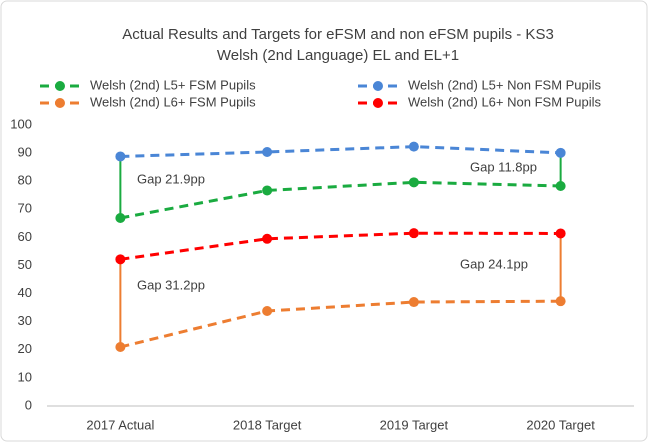  I want to click on y-tick-label: 80, so click(25, 180).